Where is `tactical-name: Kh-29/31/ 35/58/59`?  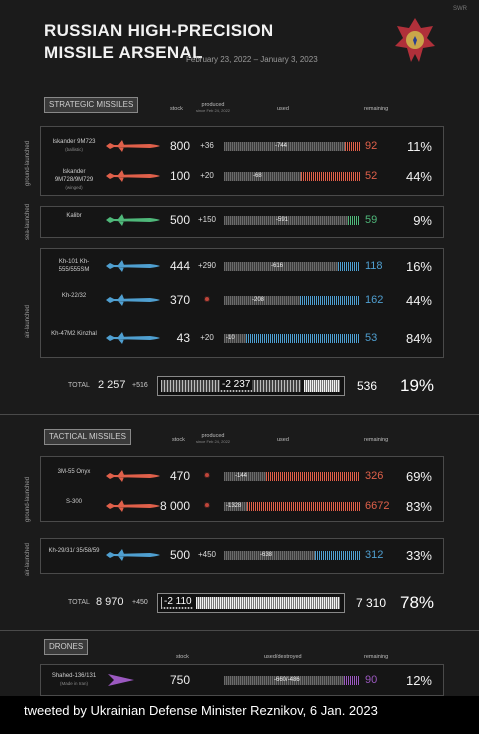
tactical-name: Kh-29/31/ 35/58/59 is located at coordinates (74, 551).